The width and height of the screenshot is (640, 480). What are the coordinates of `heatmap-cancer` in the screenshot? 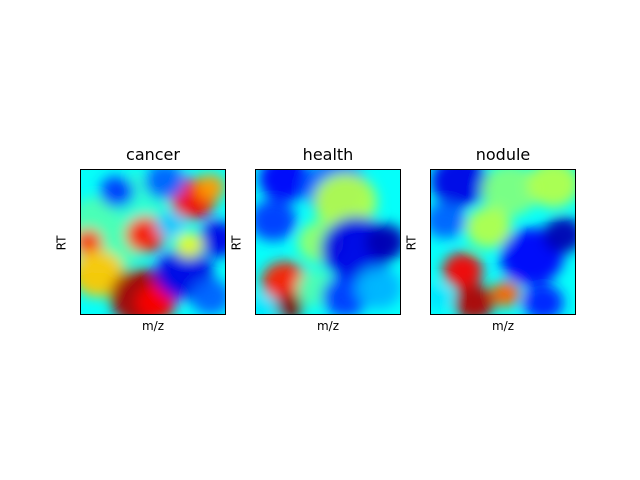 It's located at (153, 242).